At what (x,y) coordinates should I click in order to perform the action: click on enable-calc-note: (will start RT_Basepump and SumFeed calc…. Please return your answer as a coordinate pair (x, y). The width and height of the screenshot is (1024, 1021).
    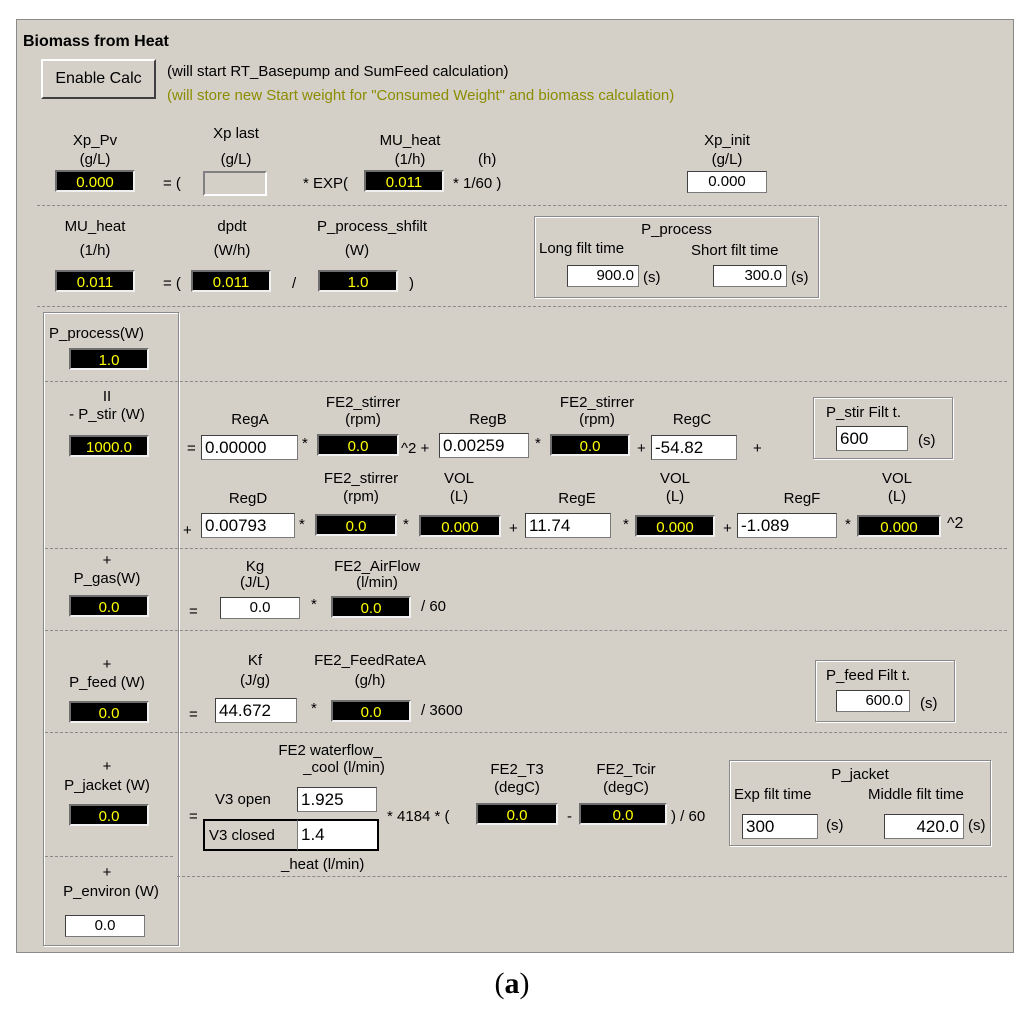
    Looking at the image, I should click on (338, 71).